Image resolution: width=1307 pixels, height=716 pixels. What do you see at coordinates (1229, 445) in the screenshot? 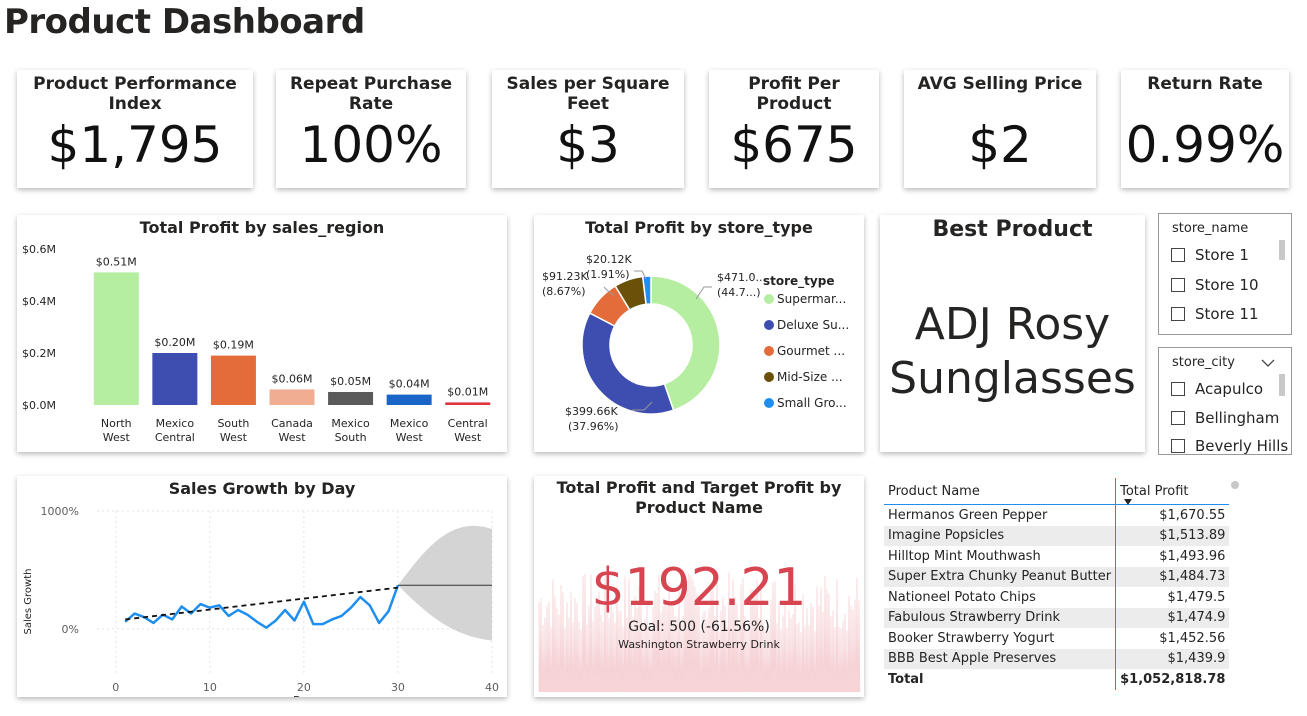
I see `slicer-option-beverly-hills: Beverly Hills` at bounding box center [1229, 445].